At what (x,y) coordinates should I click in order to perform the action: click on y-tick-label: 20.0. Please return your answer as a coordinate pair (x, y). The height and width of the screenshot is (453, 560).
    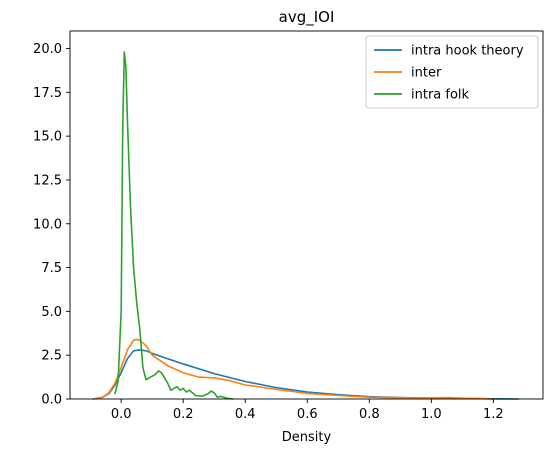
    Looking at the image, I should click on (47, 49).